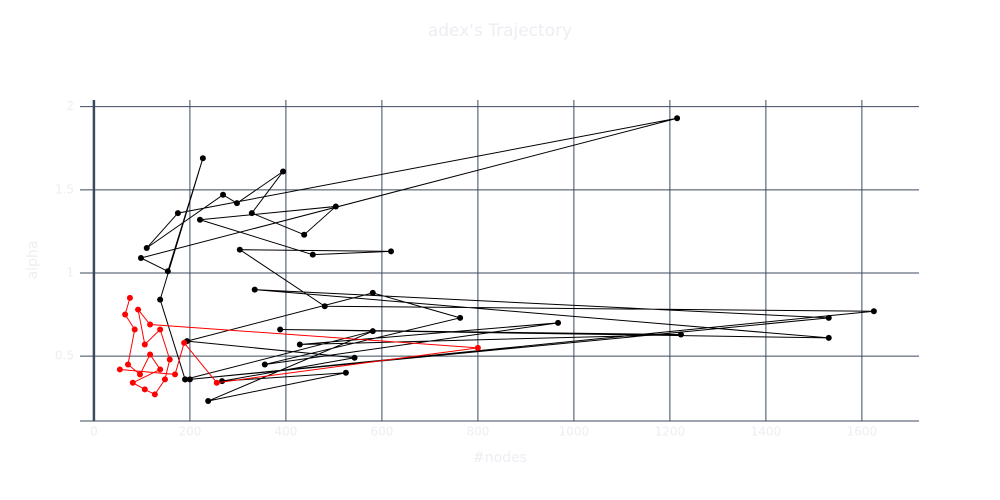 This screenshot has width=1000, height=500. What do you see at coordinates (285, 432) in the screenshot?
I see `x-tick-label: 400` at bounding box center [285, 432].